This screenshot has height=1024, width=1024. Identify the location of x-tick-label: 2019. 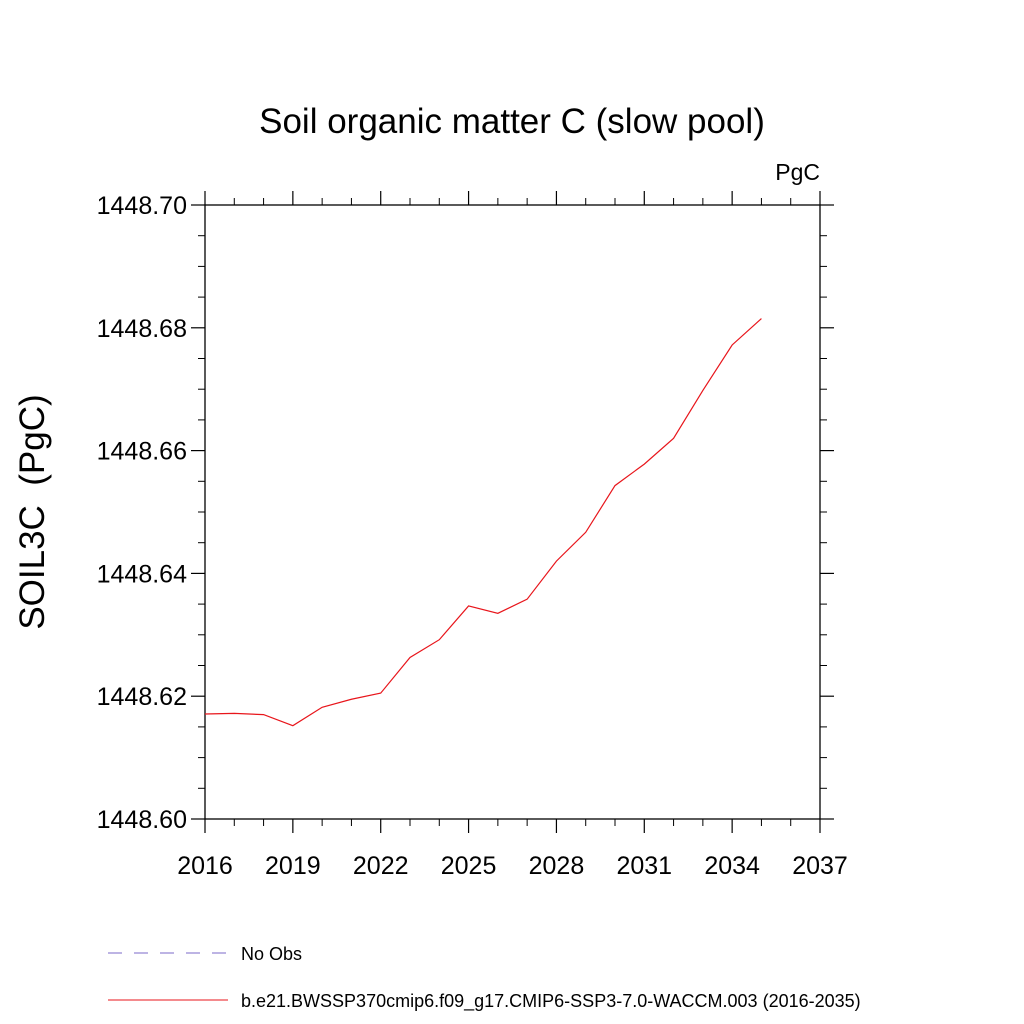
(293, 866).